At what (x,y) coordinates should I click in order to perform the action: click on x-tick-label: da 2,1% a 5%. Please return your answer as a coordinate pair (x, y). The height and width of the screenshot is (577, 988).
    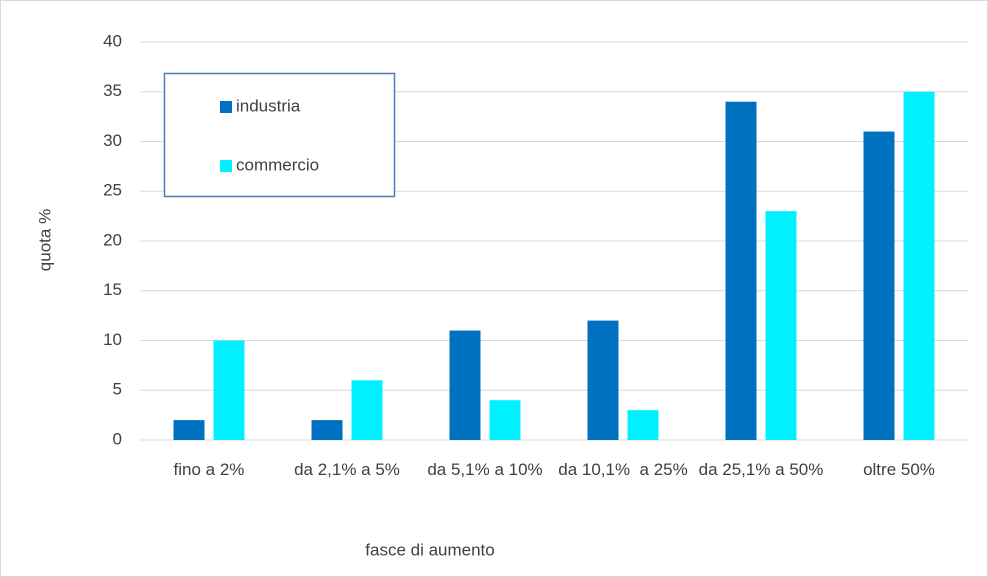
    Looking at the image, I should click on (347, 469).